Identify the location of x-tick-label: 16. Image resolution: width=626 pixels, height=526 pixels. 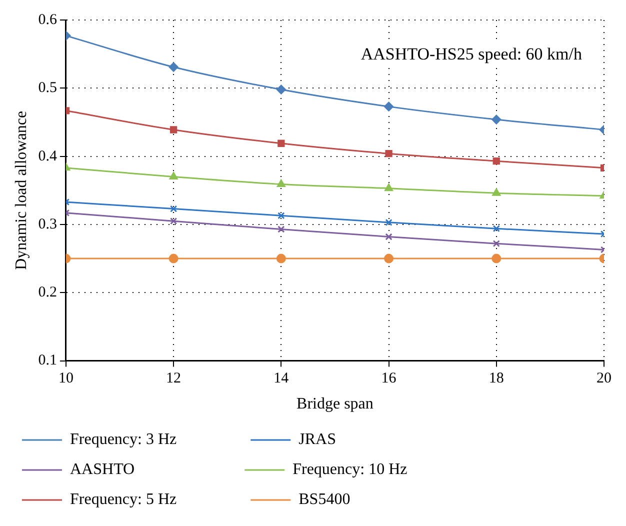
(389, 378).